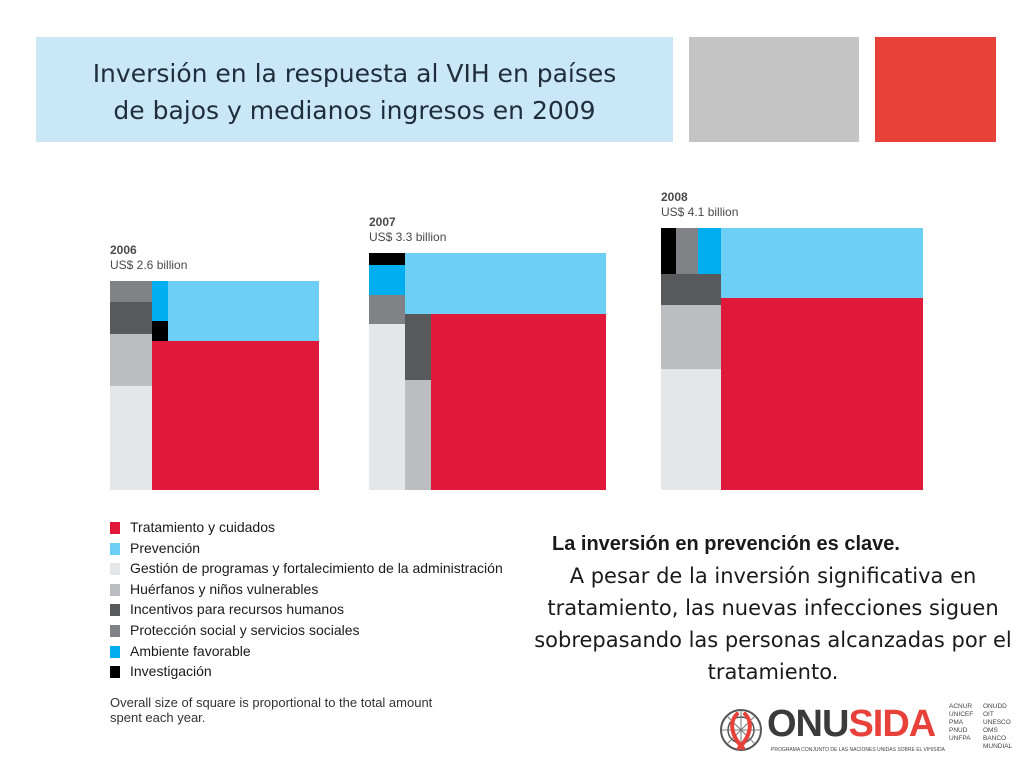 The width and height of the screenshot is (1024, 768). I want to click on cosponsor-name: UNFPA, so click(960, 738).